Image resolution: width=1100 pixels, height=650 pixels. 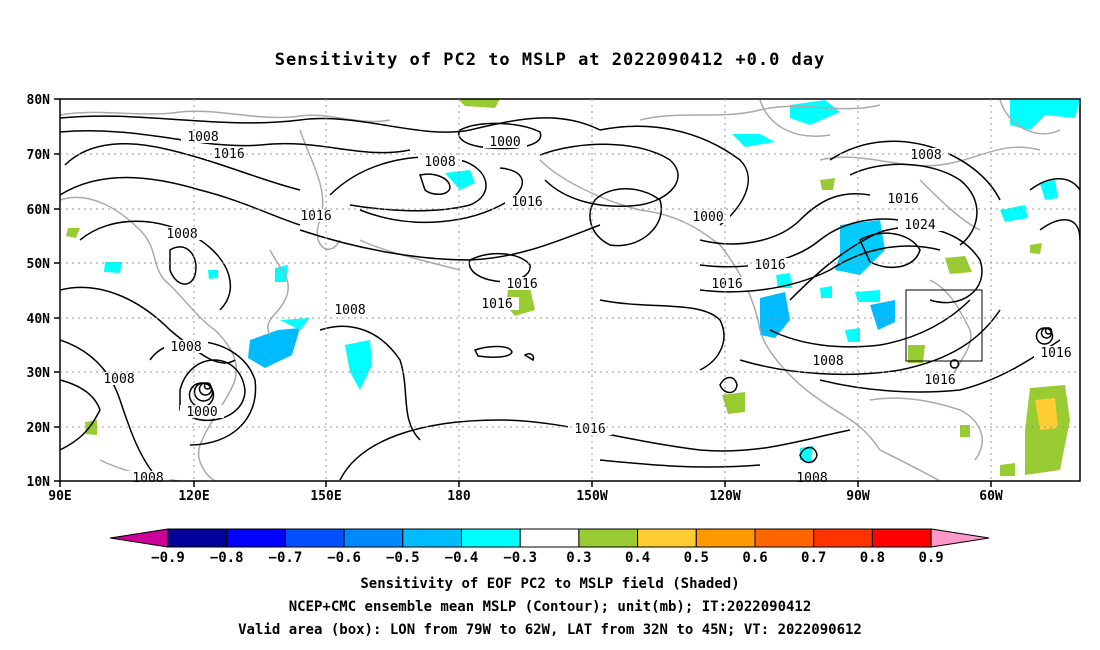 I want to click on lat-tick-label: 20N, so click(x=39, y=428).